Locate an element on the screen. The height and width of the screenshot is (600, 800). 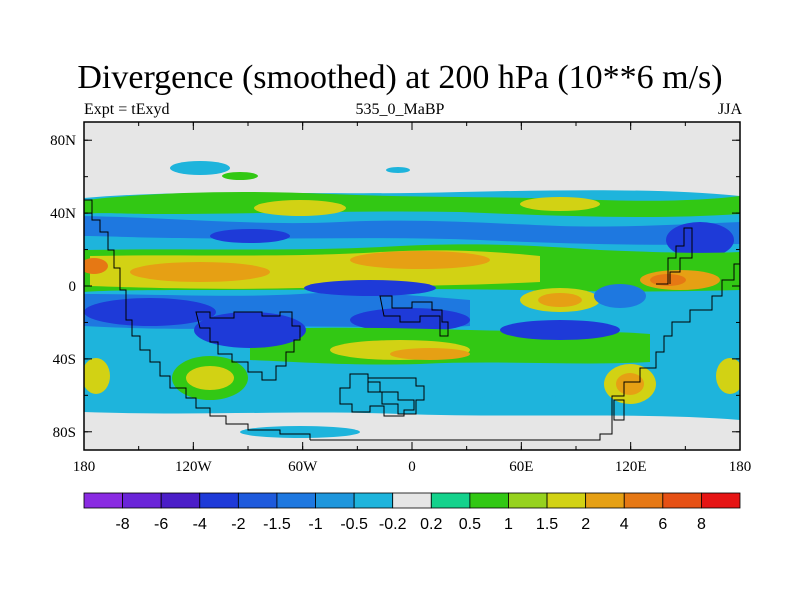
field-north-green-band is located at coordinates (412, 205).